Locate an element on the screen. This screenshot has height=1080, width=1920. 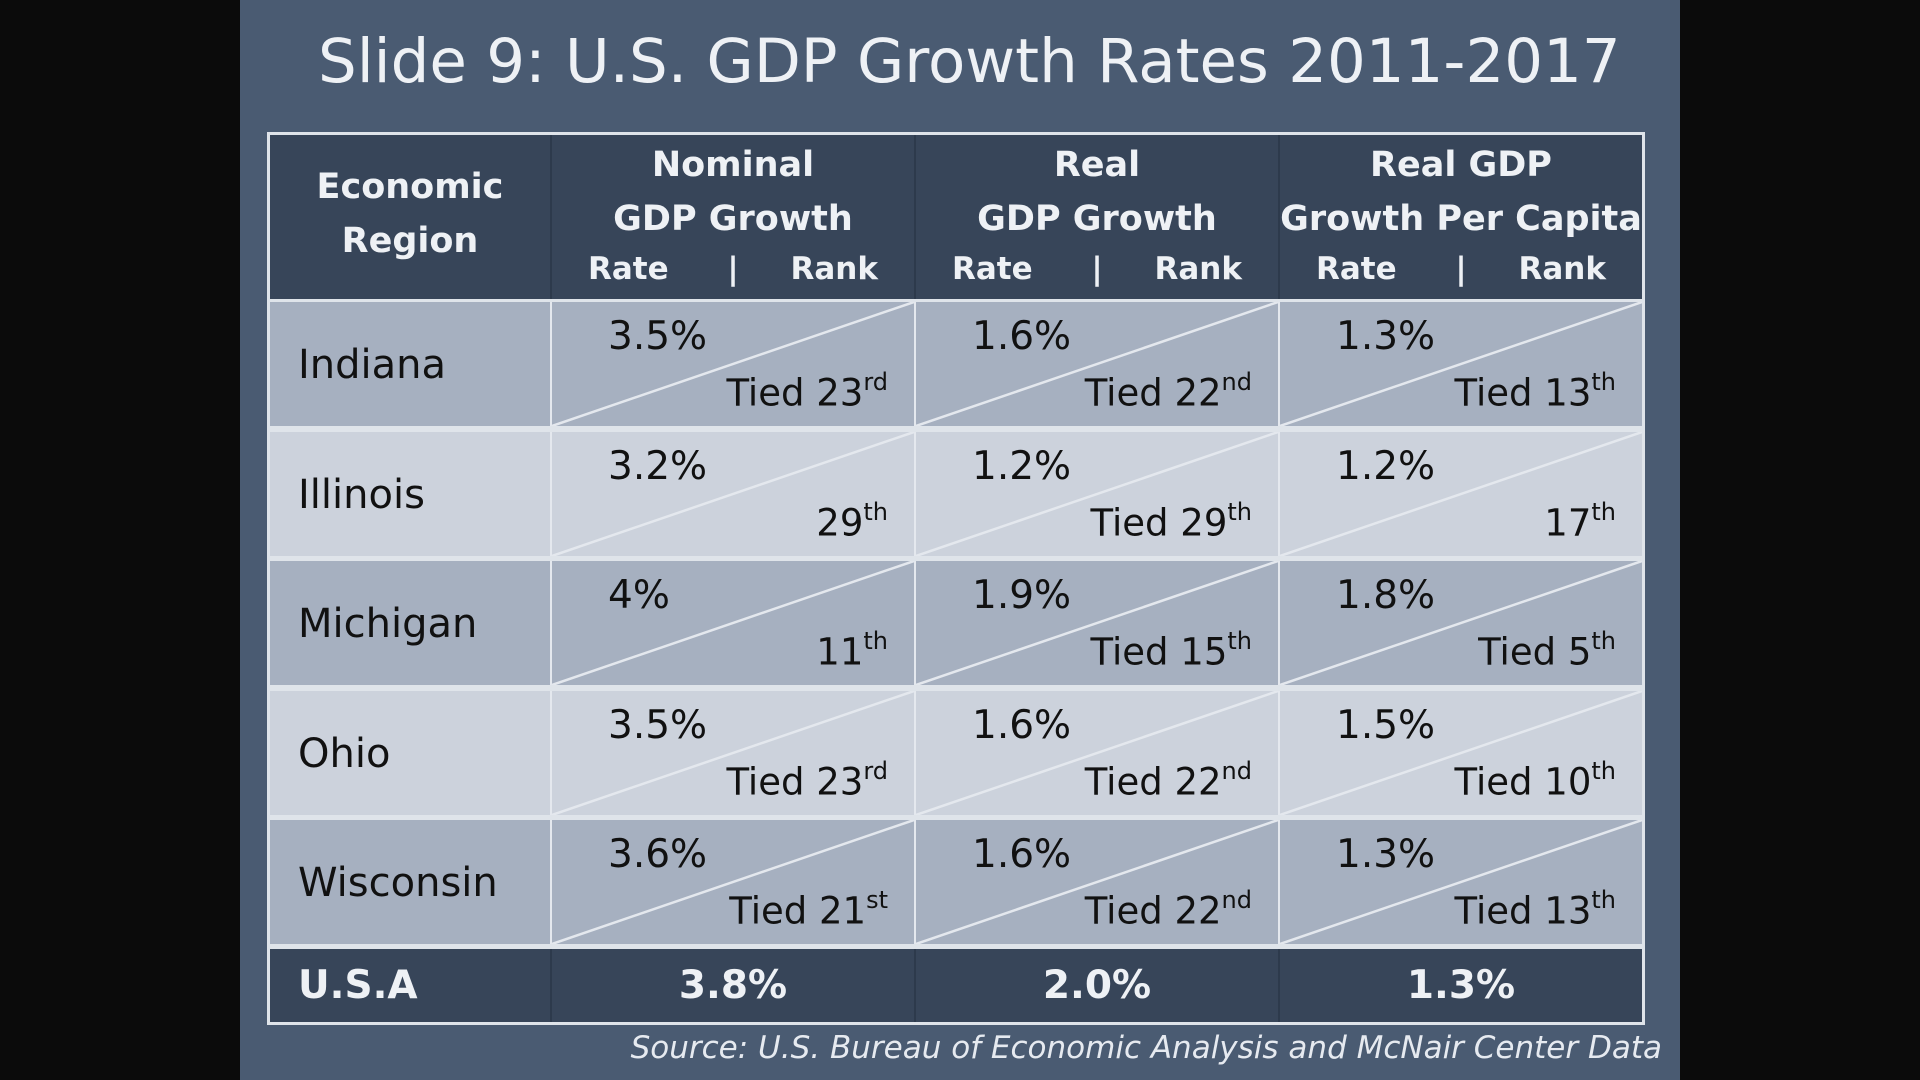
rank-text: Tied 5 is located at coordinates (1535, 652).